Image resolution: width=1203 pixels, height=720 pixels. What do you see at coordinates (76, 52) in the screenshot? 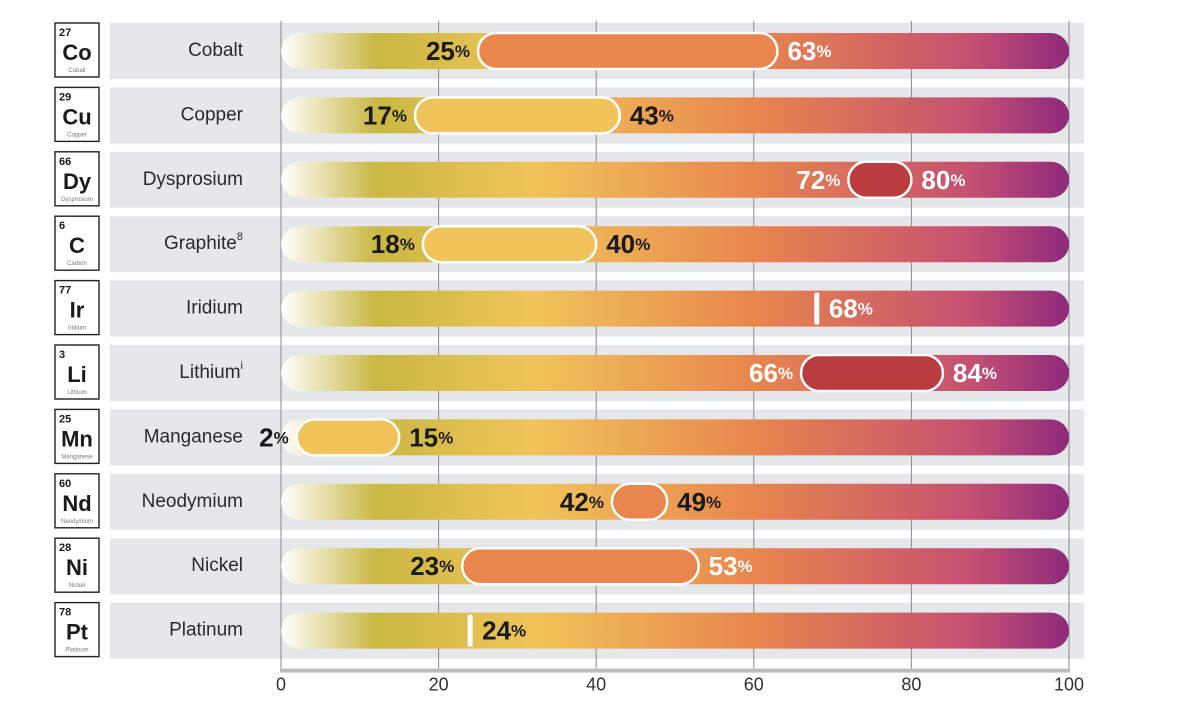
I see `element-symbol: Co` at bounding box center [76, 52].